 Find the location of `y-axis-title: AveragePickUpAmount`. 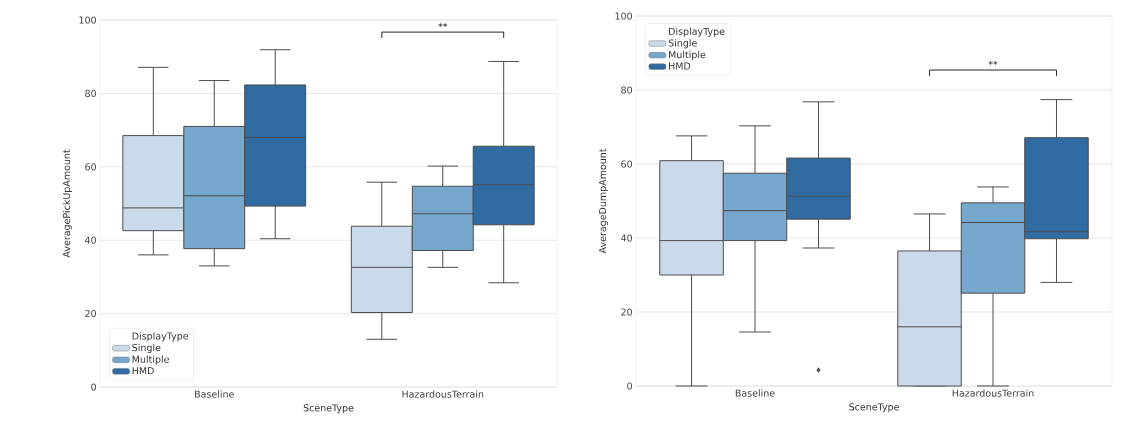

y-axis-title: AveragePickUpAmount is located at coordinates (67, 203).